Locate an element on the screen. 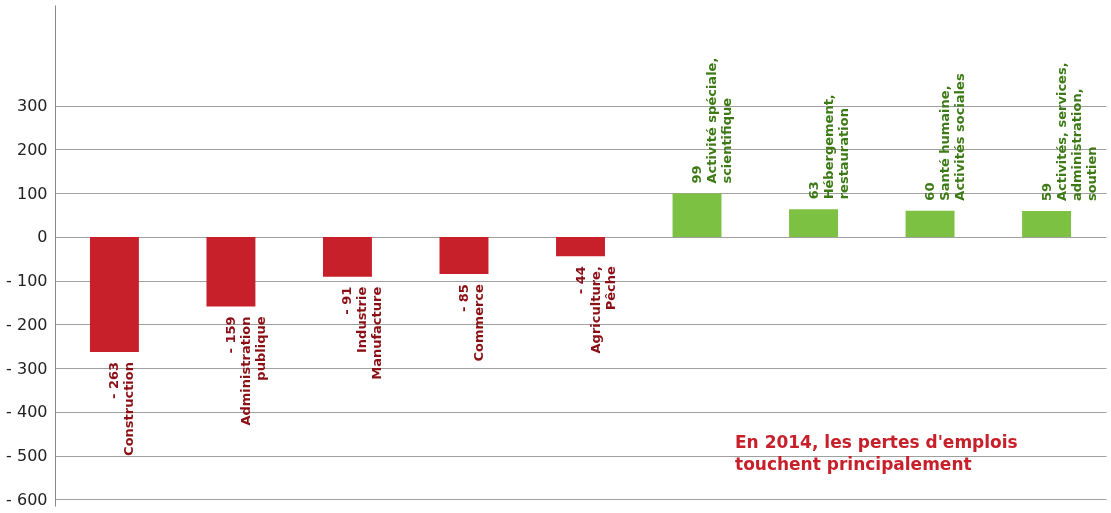 The height and width of the screenshot is (513, 1111). y-tick-label: - 200 is located at coordinates (27, 324).